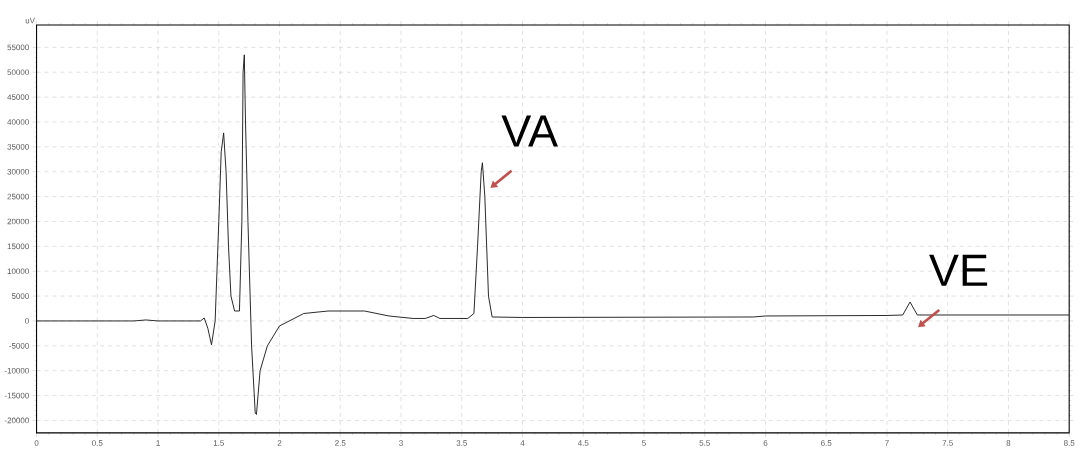 The width and height of the screenshot is (1080, 450). Describe the element at coordinates (958, 270) in the screenshot. I see `annotation: VE` at that location.